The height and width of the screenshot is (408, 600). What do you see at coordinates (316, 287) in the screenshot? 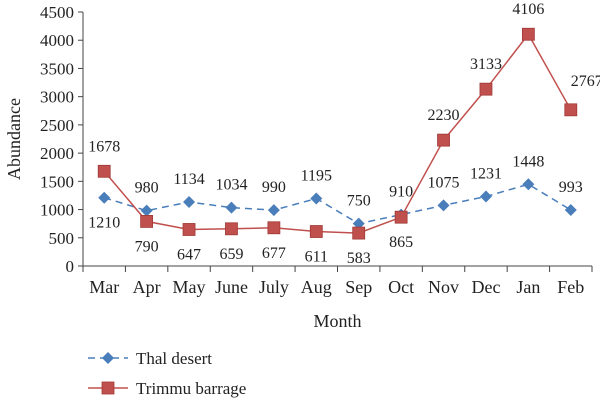
I see `x-tick-label: Aug` at bounding box center [316, 287].